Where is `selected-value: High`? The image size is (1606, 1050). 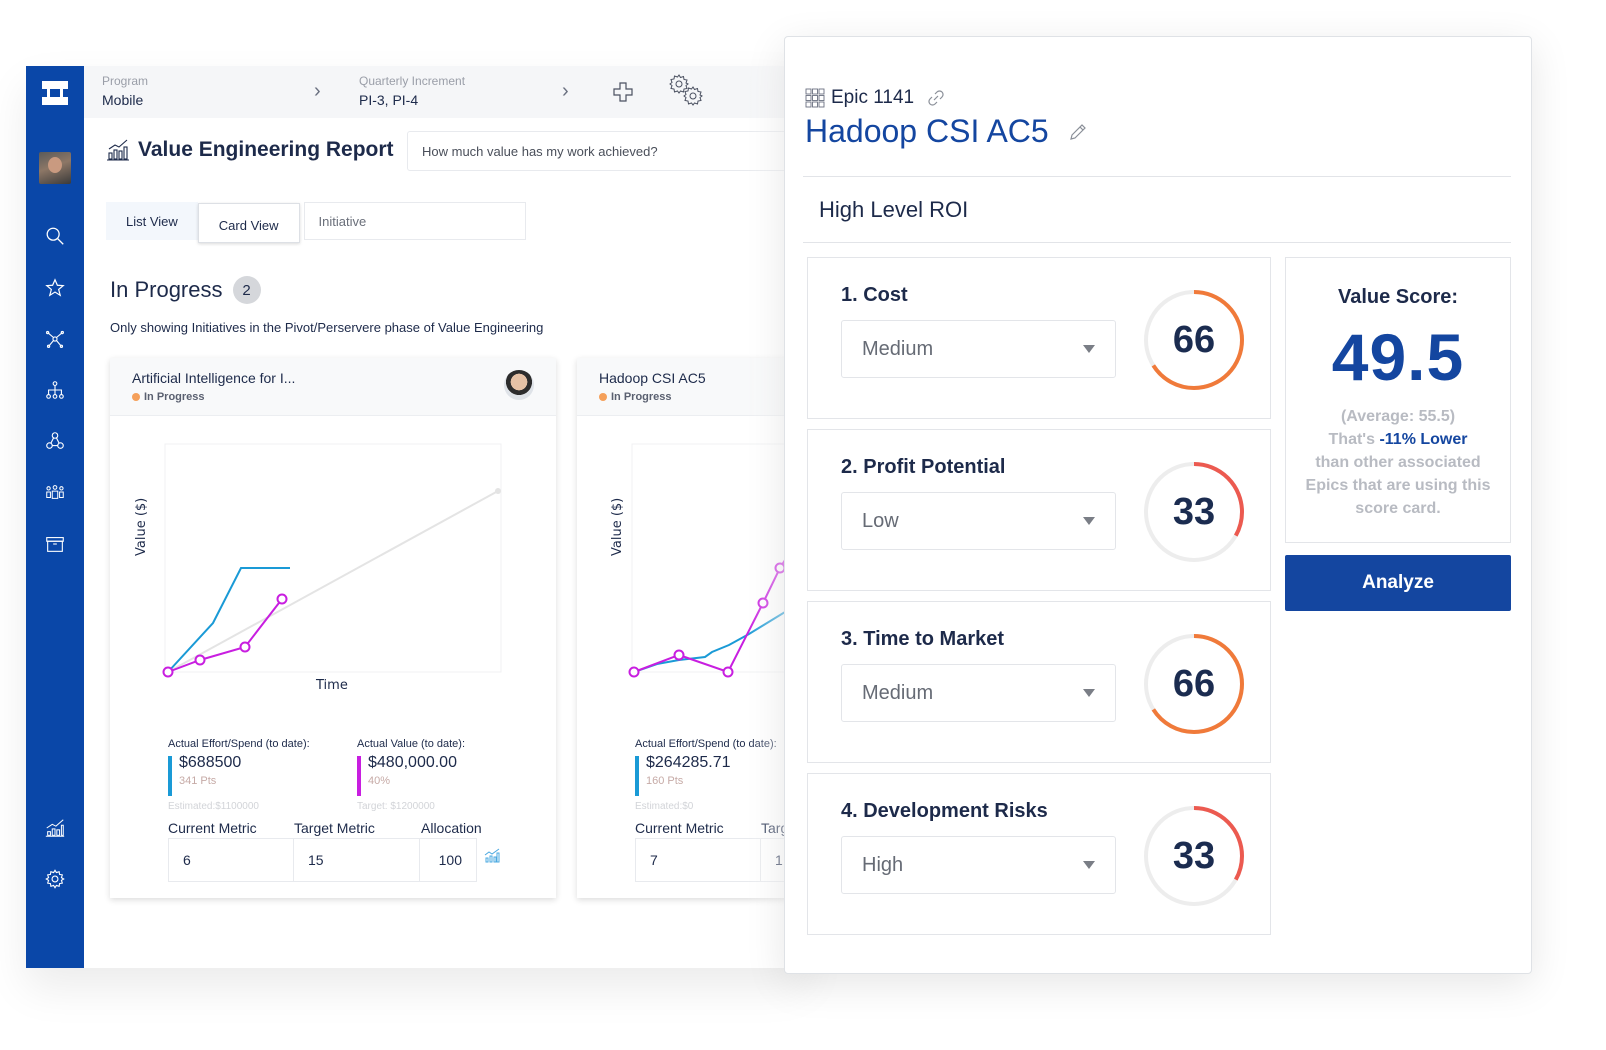 selected-value: High is located at coordinates (883, 864).